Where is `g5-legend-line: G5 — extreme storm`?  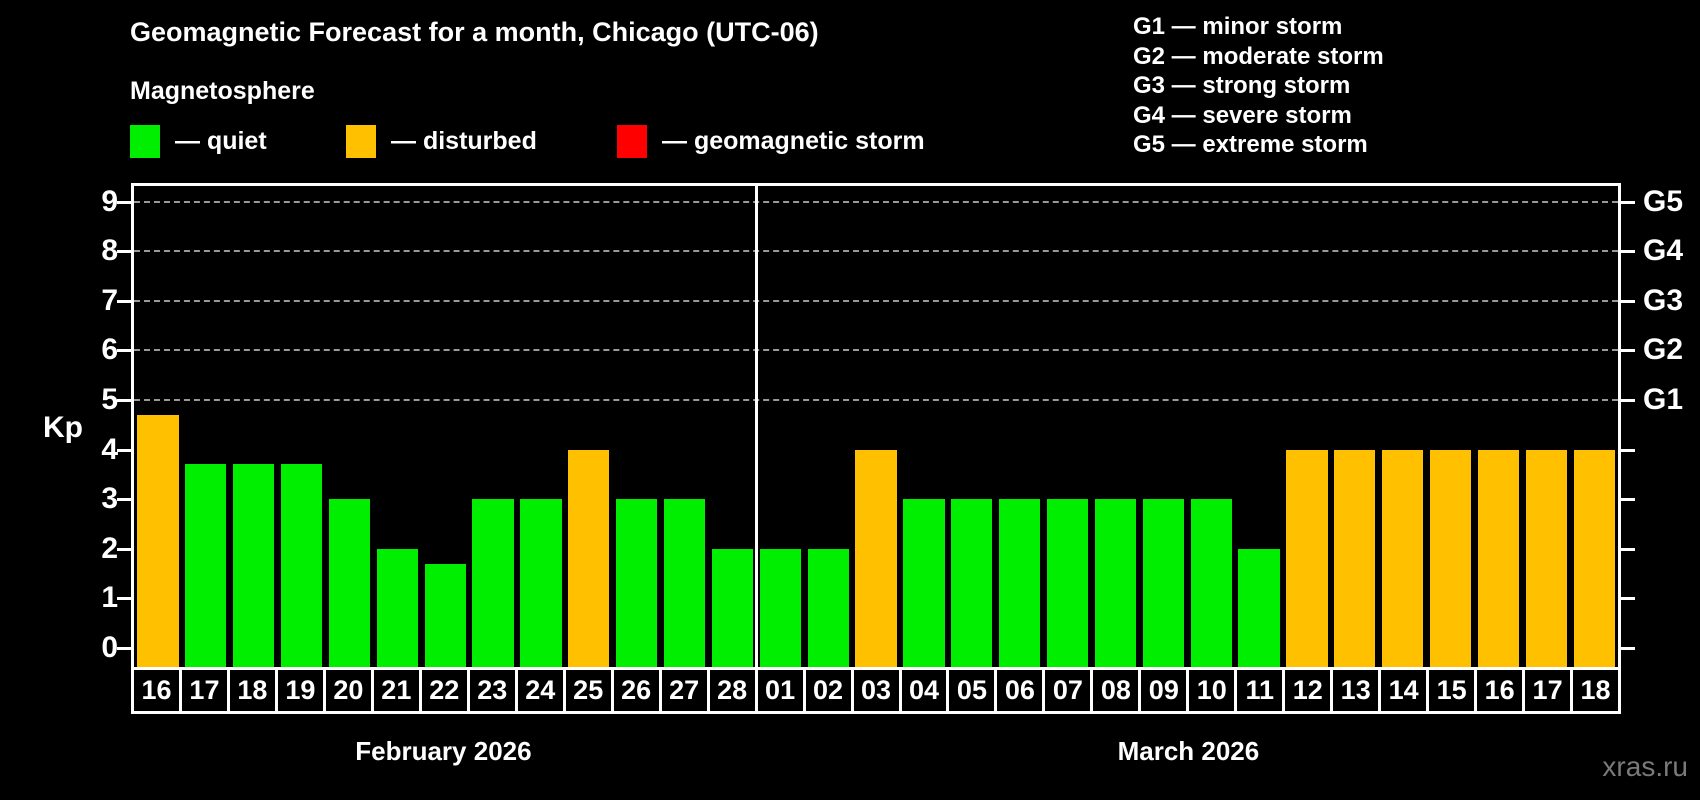 g5-legend-line: G5 — extreme storm is located at coordinates (1250, 144).